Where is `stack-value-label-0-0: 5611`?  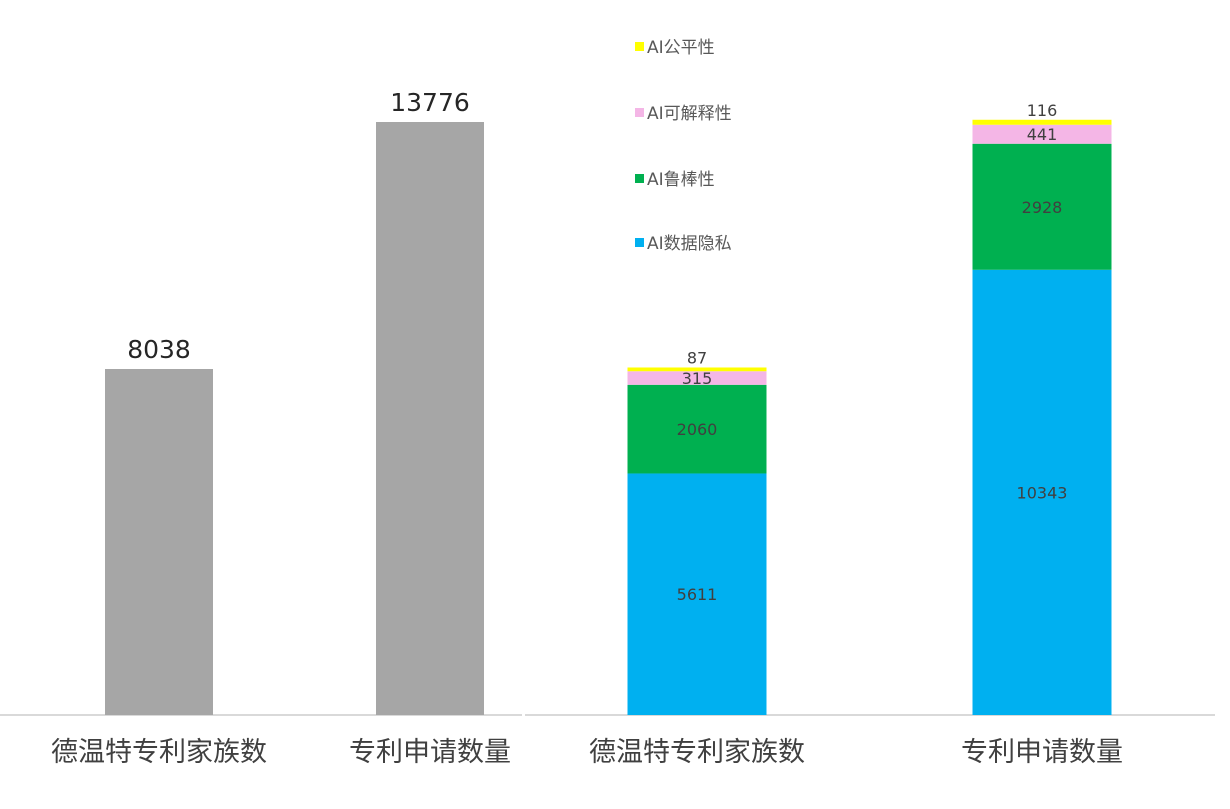
stack-value-label-0-0: 5611 is located at coordinates (697, 594).